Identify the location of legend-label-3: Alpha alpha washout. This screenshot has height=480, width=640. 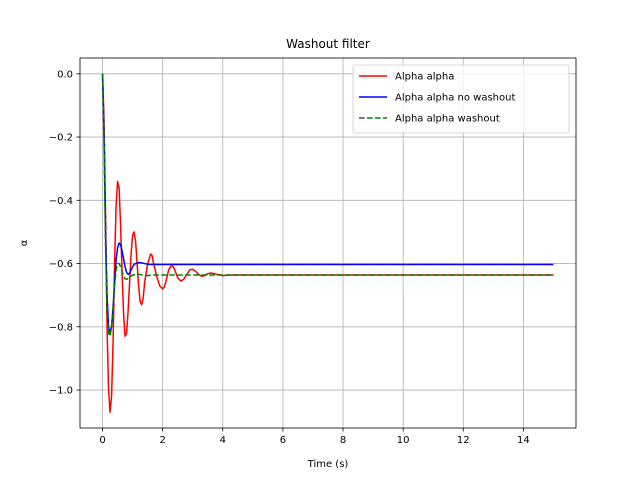
(447, 119).